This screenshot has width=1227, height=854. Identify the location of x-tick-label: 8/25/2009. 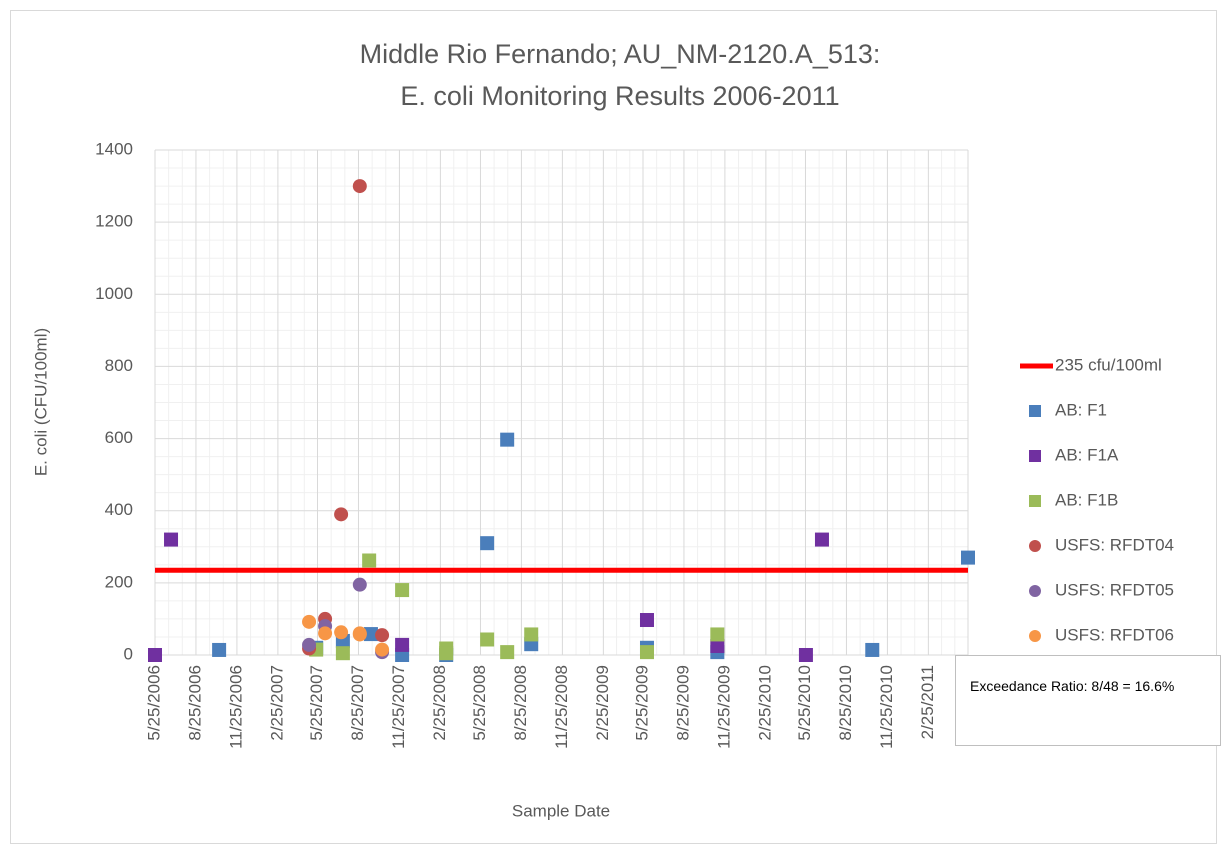
(682, 703).